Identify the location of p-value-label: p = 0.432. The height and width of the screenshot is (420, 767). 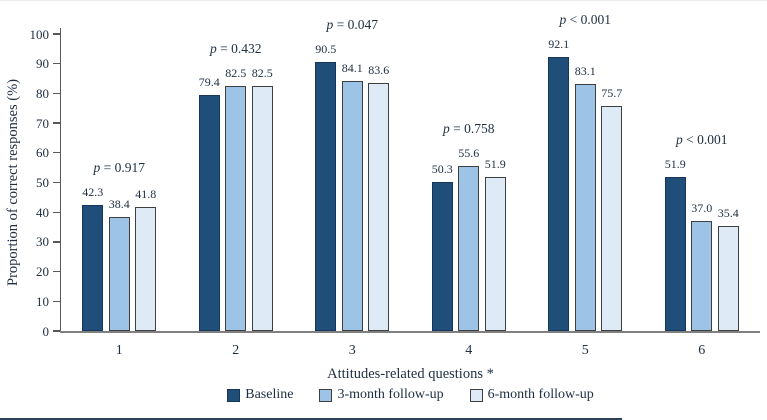
(236, 48).